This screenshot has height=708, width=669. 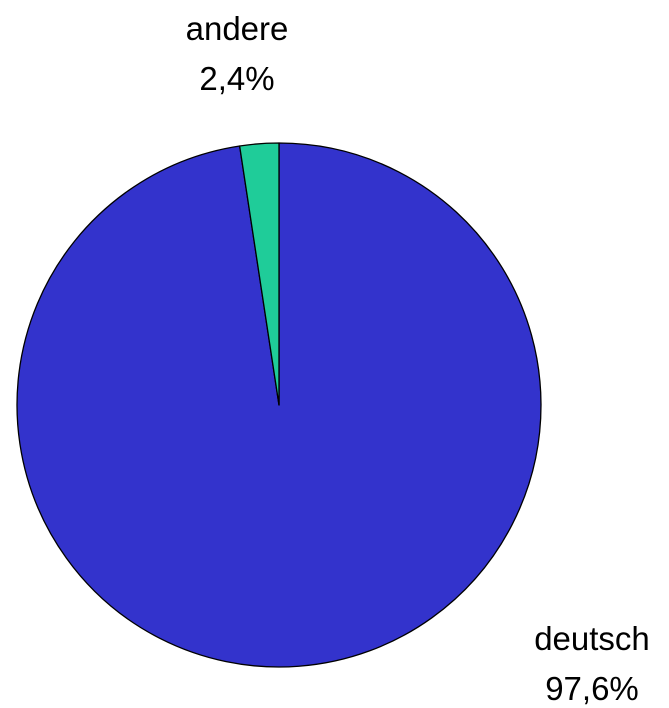 What do you see at coordinates (592, 638) in the screenshot?
I see `slice-label-deutsch-name: deutsch` at bounding box center [592, 638].